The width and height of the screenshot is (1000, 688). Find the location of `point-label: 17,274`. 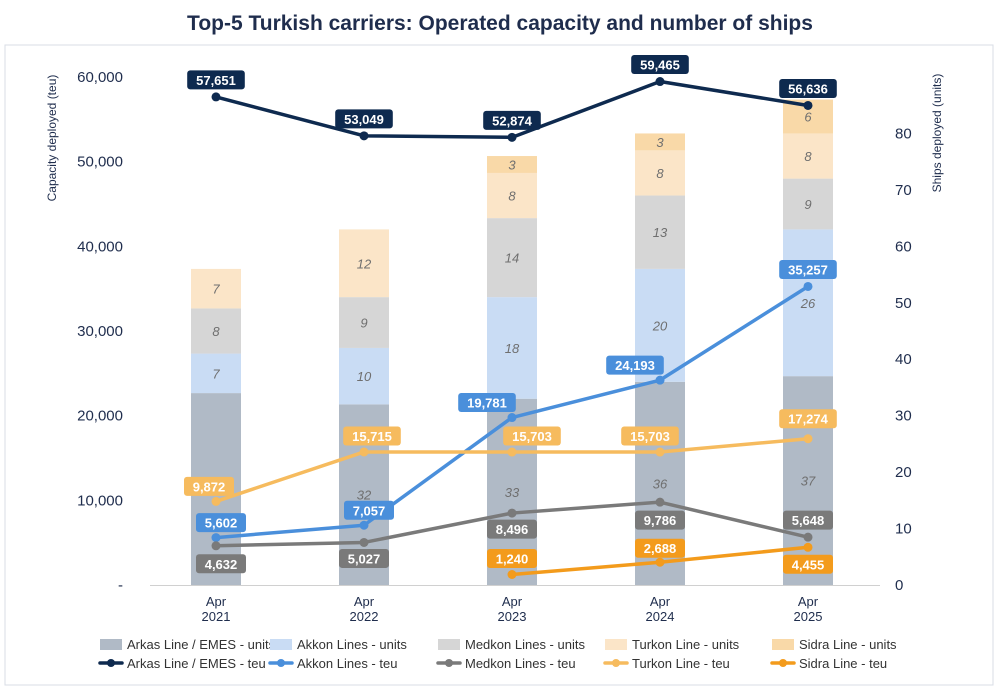

point-label: 17,274 is located at coordinates (808, 419).